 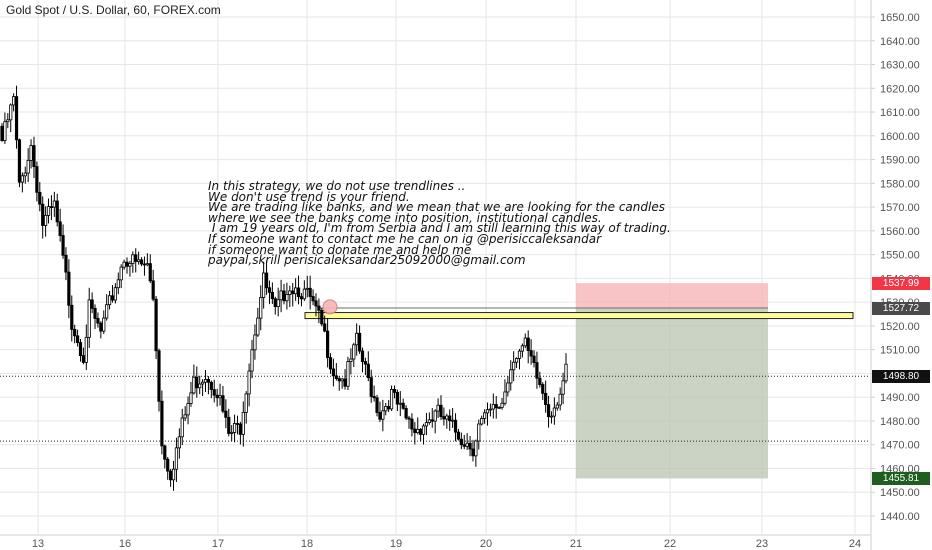 What do you see at coordinates (486, 544) in the screenshot?
I see `x-tick-label: 20` at bounding box center [486, 544].